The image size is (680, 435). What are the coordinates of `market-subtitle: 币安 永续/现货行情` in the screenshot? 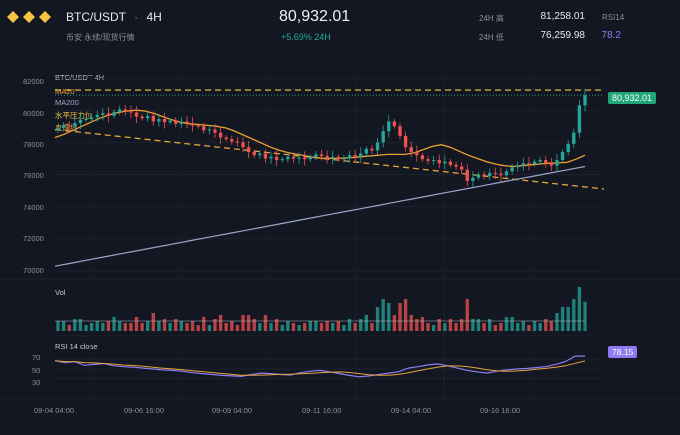 It's located at (100, 37).